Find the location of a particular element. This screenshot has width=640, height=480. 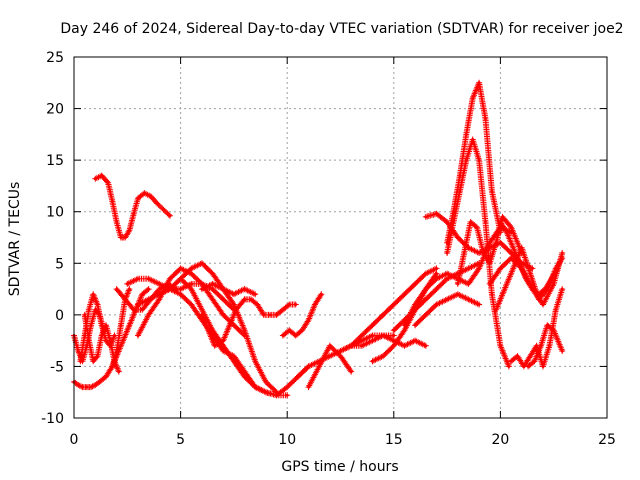

x-tick-label: 15 is located at coordinates (394, 440).